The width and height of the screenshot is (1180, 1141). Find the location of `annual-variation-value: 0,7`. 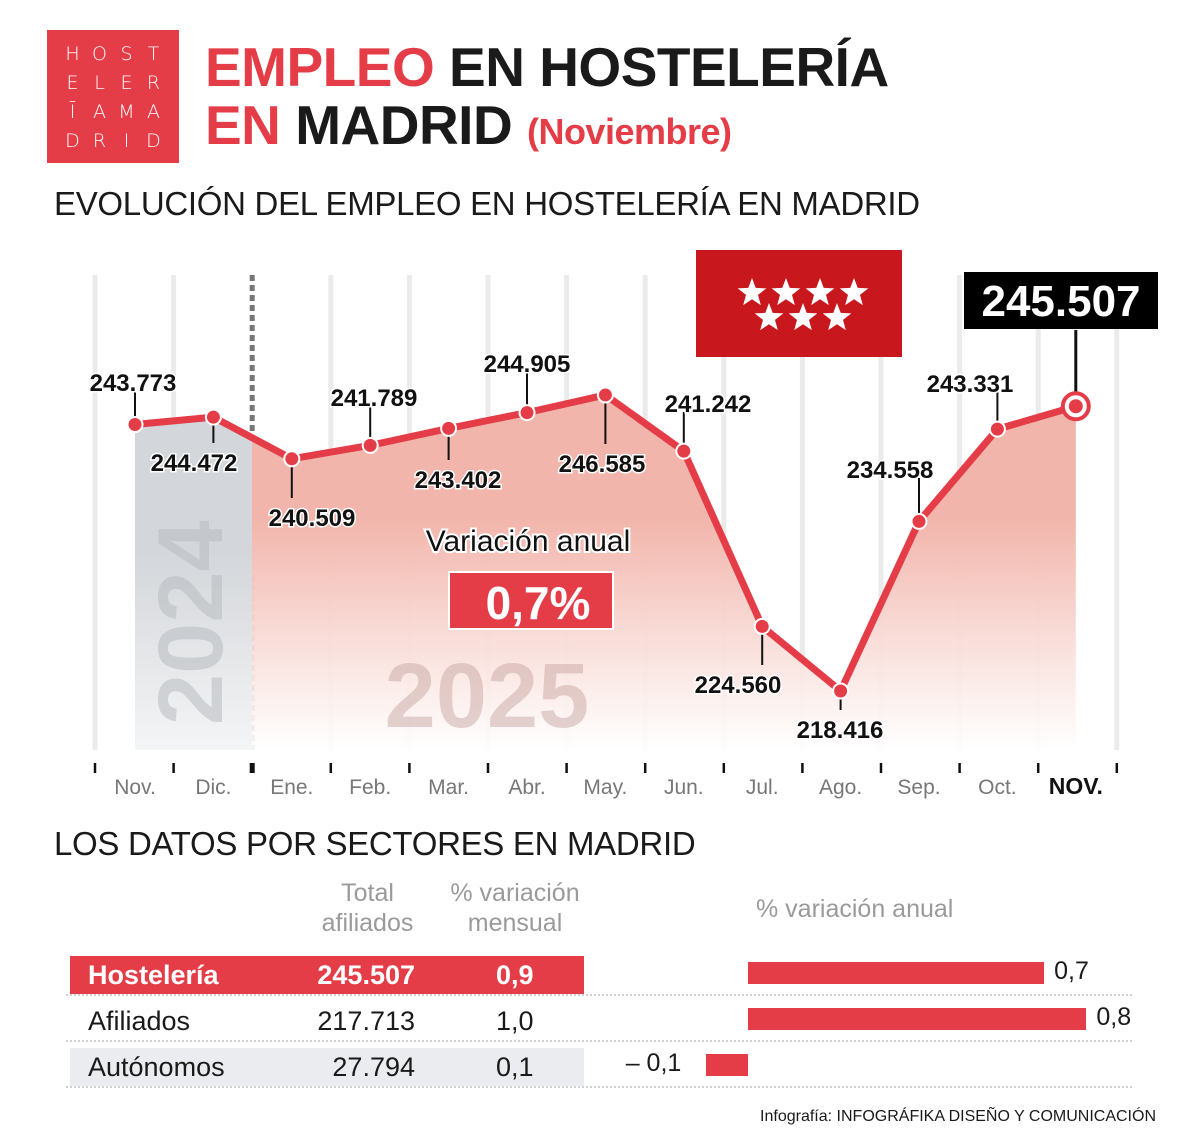

annual-variation-value: 0,7 is located at coordinates (1071, 971).